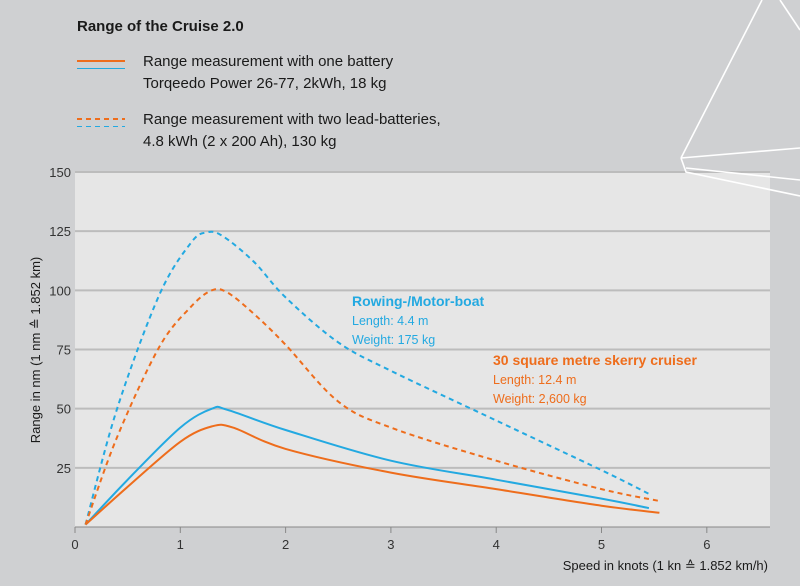 This screenshot has height=586, width=800. Describe the element at coordinates (601, 544) in the screenshot. I see `x-tick-label-5: 5` at that location.